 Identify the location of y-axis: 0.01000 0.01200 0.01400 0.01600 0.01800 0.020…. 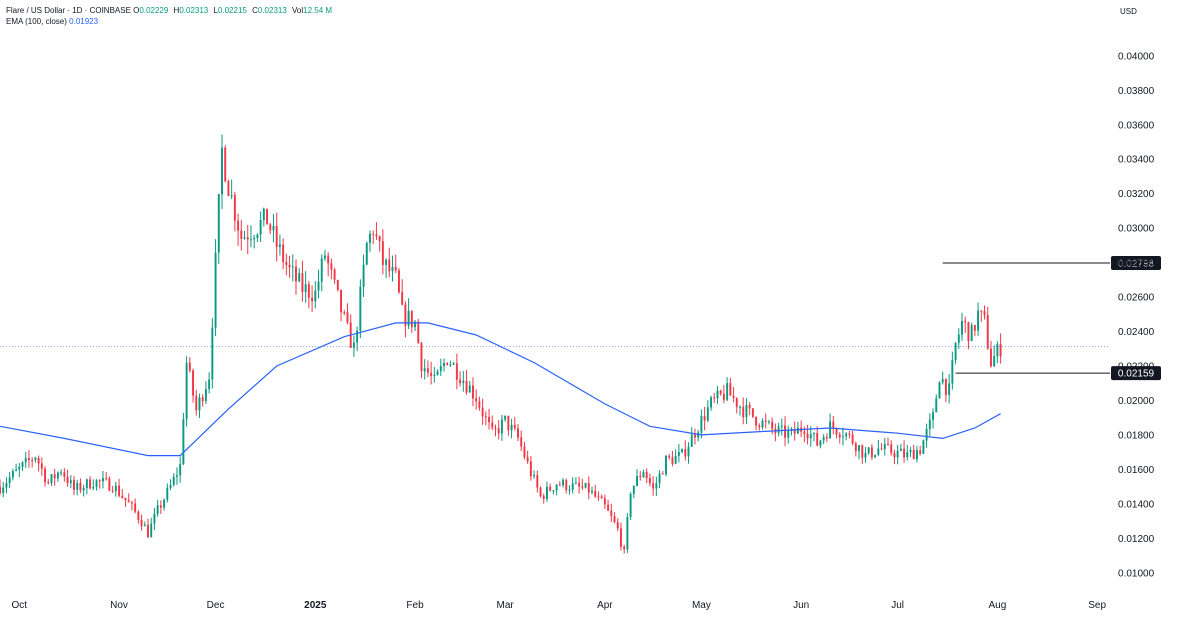
(1136, 315).